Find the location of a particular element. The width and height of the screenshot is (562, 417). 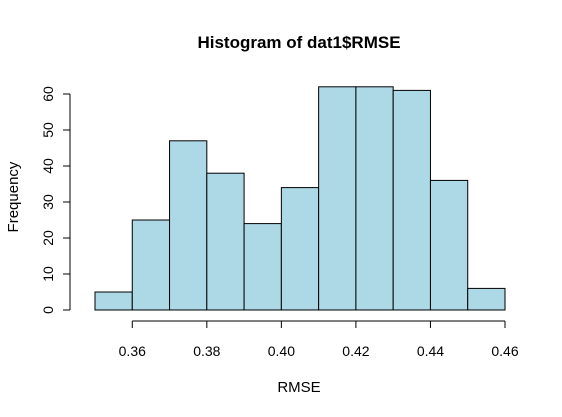

x-tick-label: 0.42 is located at coordinates (355, 351).